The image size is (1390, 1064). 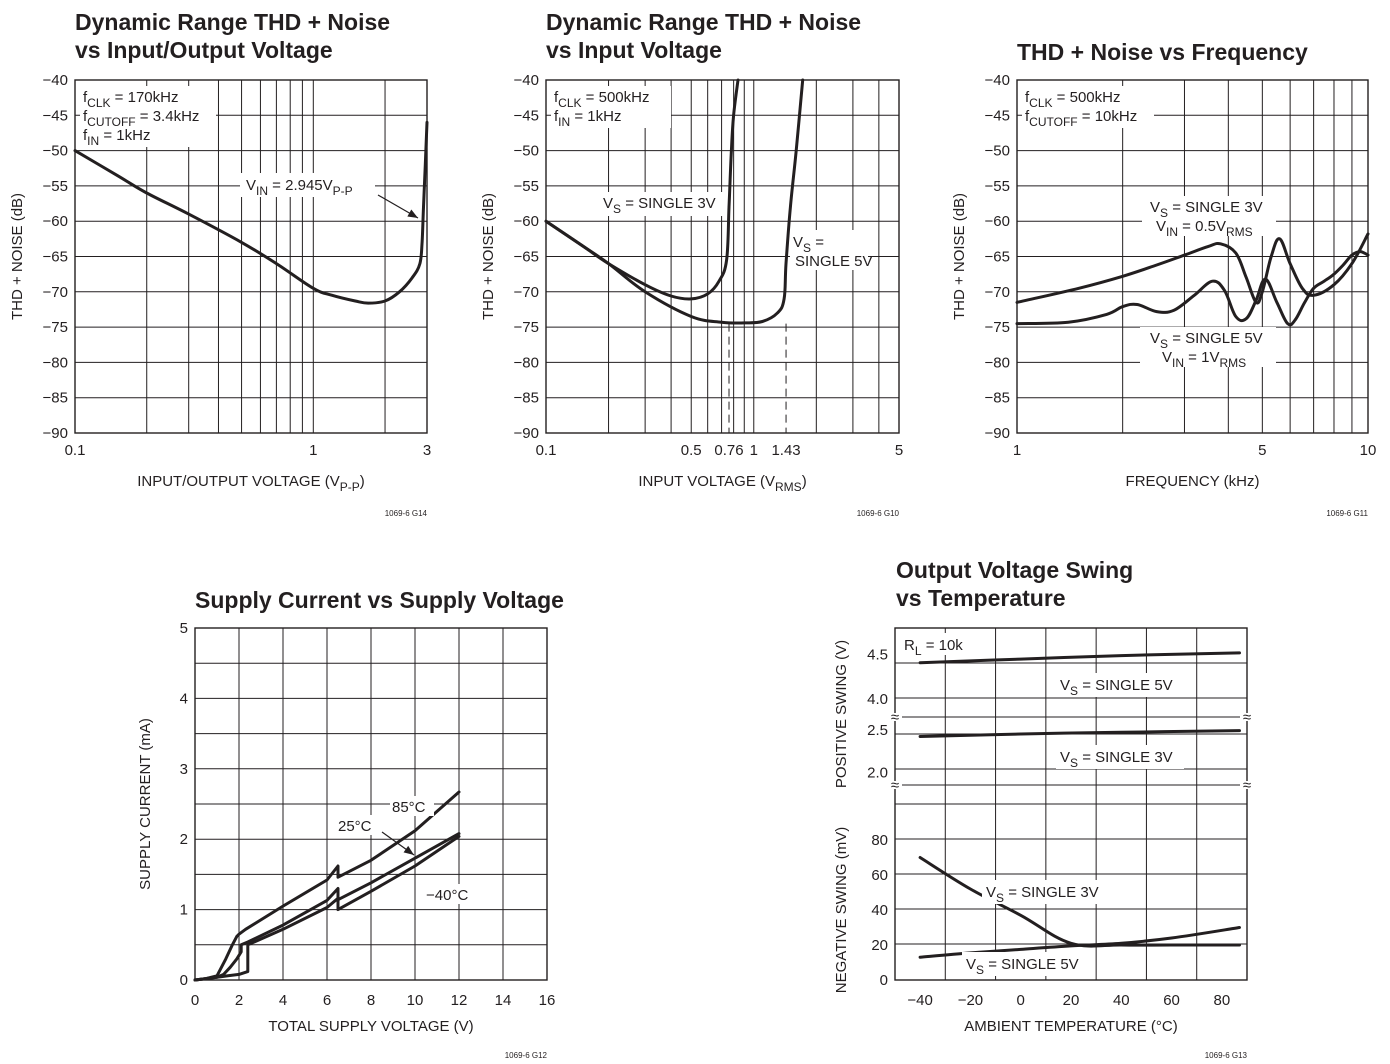 What do you see at coordinates (1226, 1055) in the screenshot?
I see `figure-code: 1069-6 G13` at bounding box center [1226, 1055].